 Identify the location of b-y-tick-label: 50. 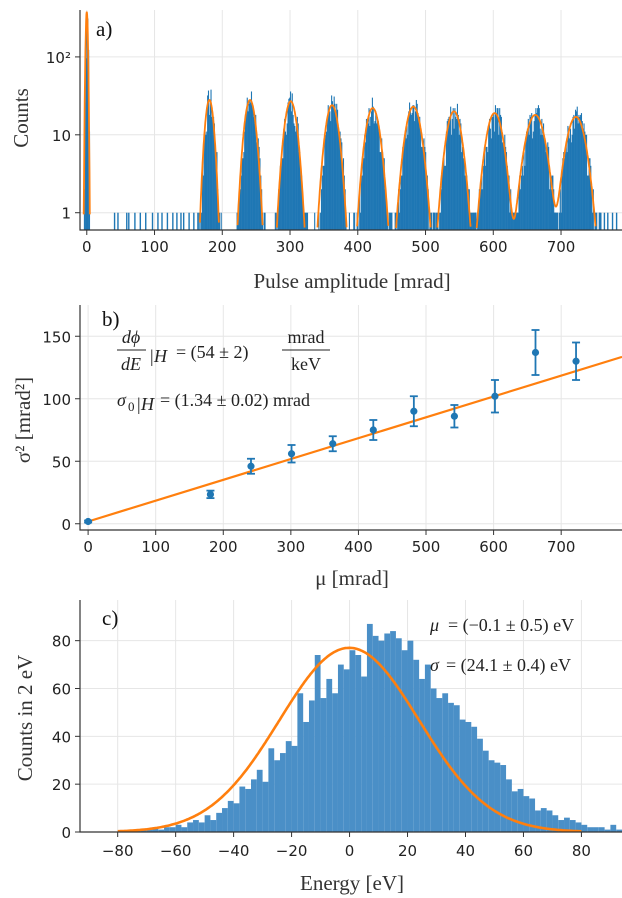
(61, 462).